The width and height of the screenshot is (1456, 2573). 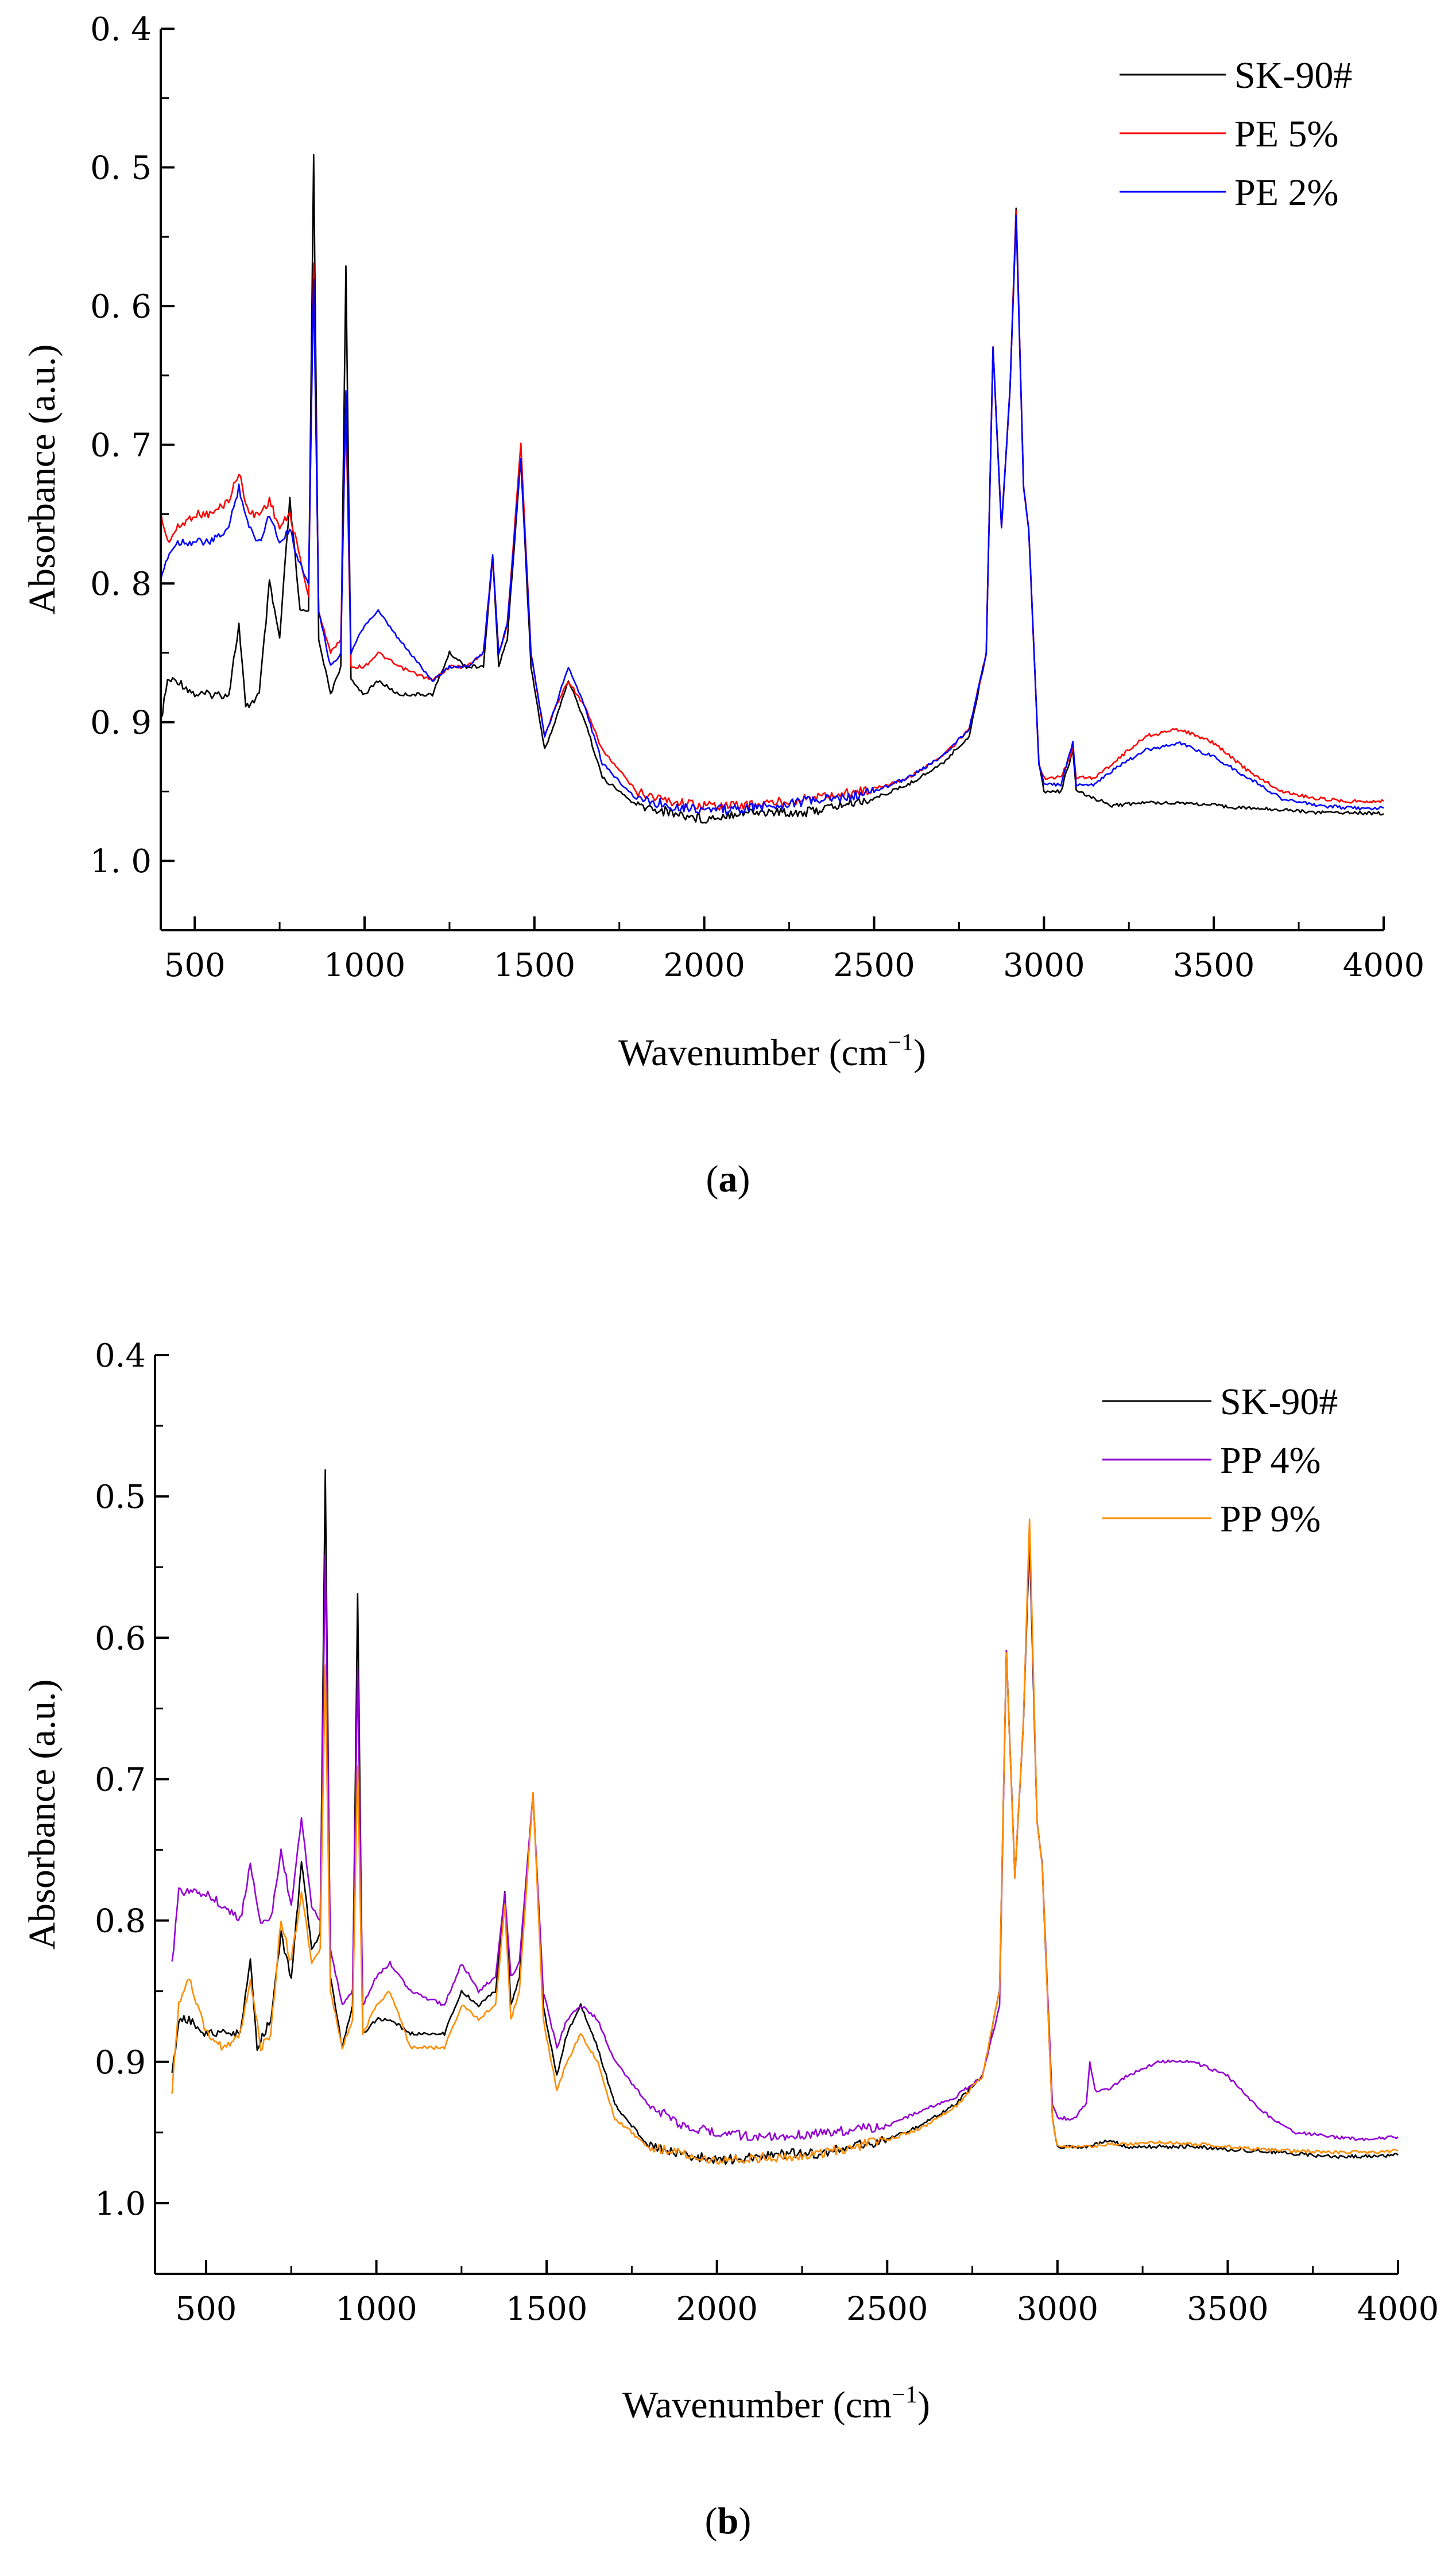 What do you see at coordinates (121, 168) in the screenshot?
I see `y-tick-label: 0. 5` at bounding box center [121, 168].